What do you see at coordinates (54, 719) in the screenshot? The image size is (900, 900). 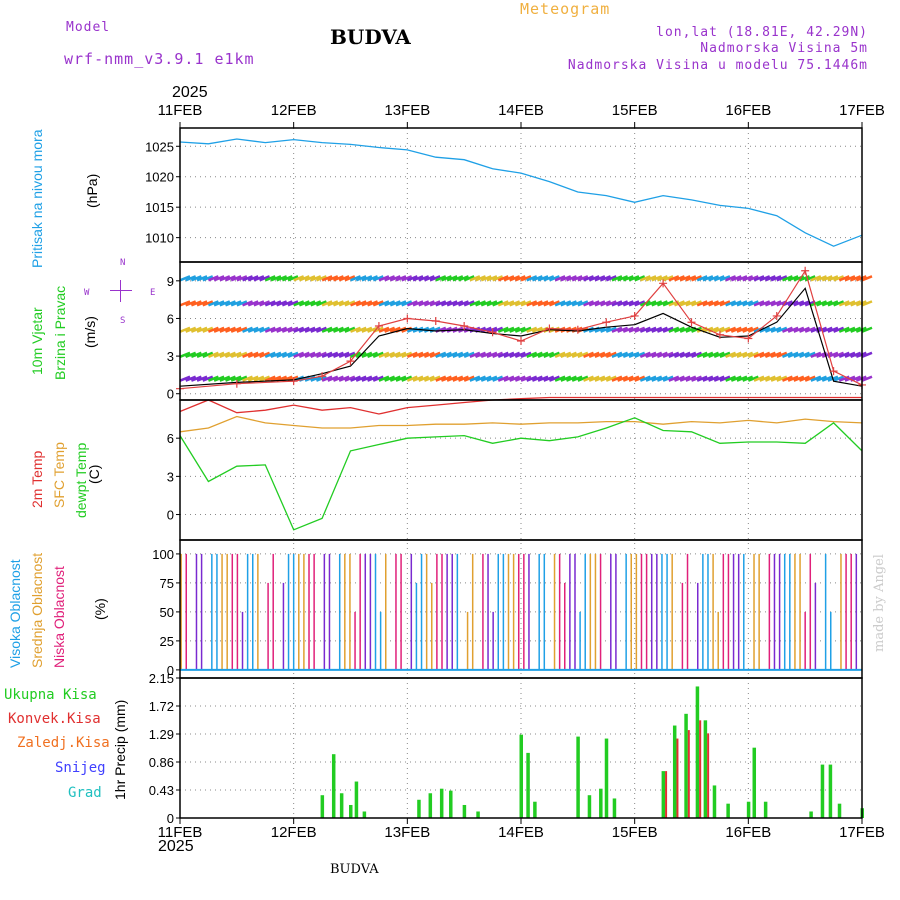 I see `legend-konvek: Konvek.Kisa` at bounding box center [54, 719].